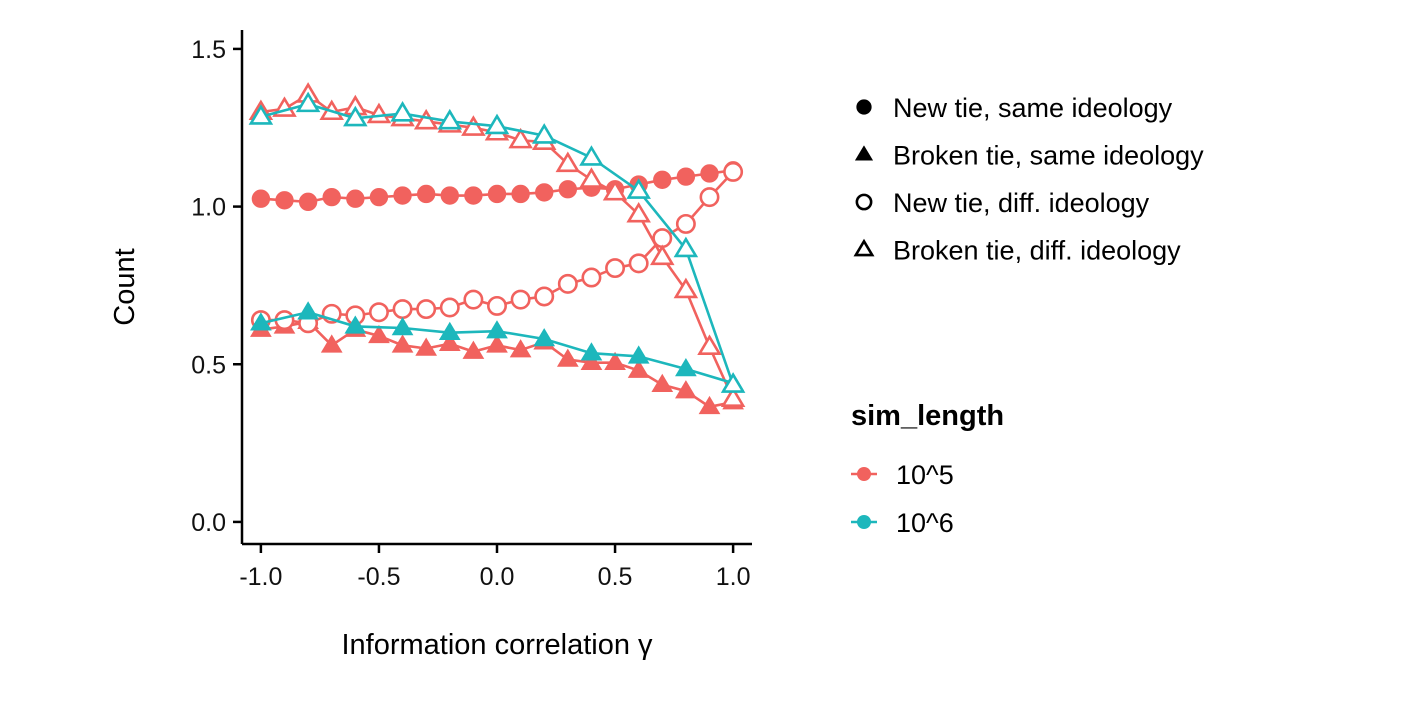 This screenshot has width=1417, height=708. Describe the element at coordinates (925, 523) in the screenshot. I see `color-legend-label: 10^6` at that location.